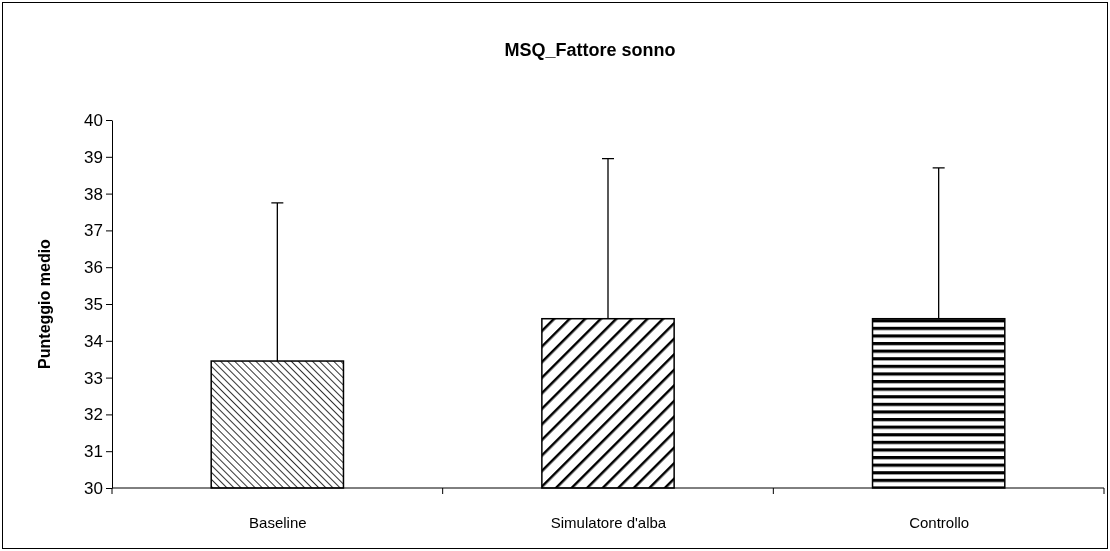 This screenshot has height=551, width=1110. I want to click on y-tick-label: 40, so click(93, 120).